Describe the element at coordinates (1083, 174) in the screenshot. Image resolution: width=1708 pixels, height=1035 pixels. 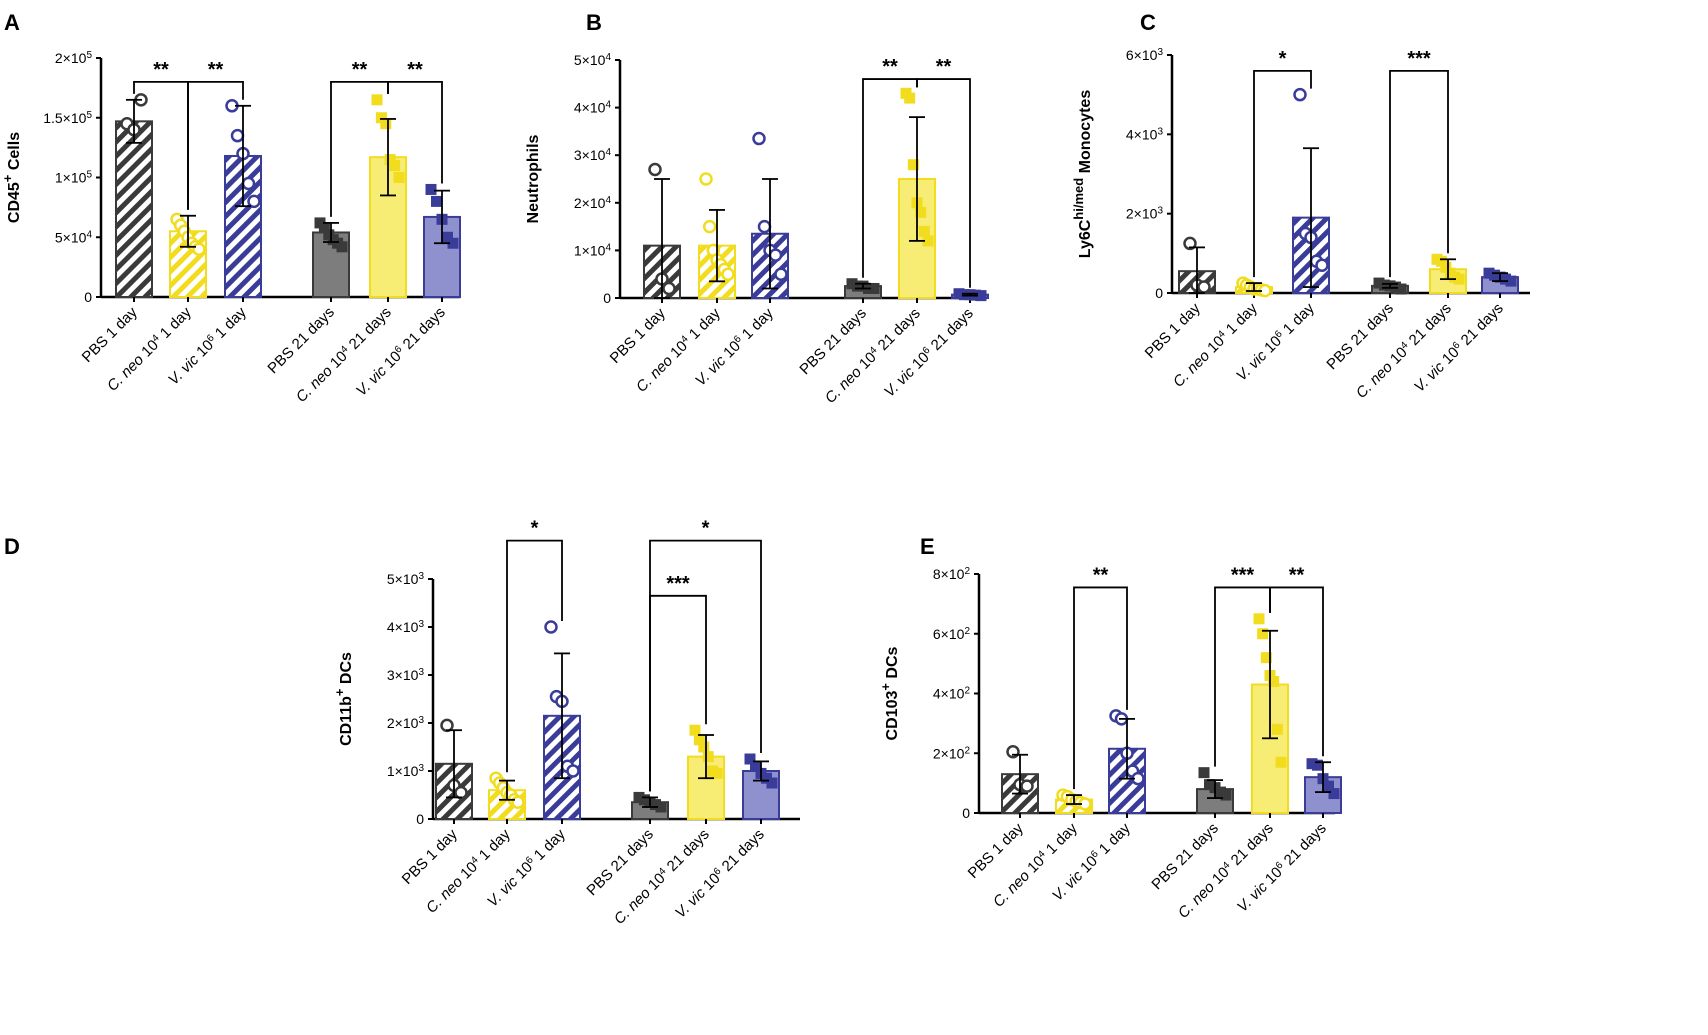
I see `y-axis-label: Ly6Chi/med Monocytes` at that location.